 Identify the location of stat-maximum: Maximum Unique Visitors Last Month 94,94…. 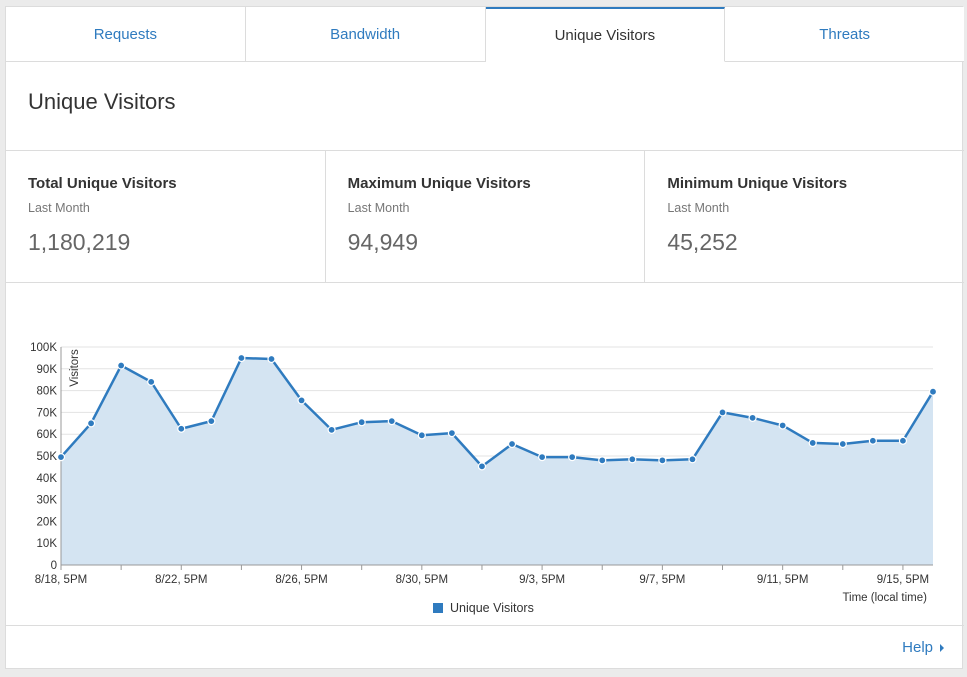
(486, 216).